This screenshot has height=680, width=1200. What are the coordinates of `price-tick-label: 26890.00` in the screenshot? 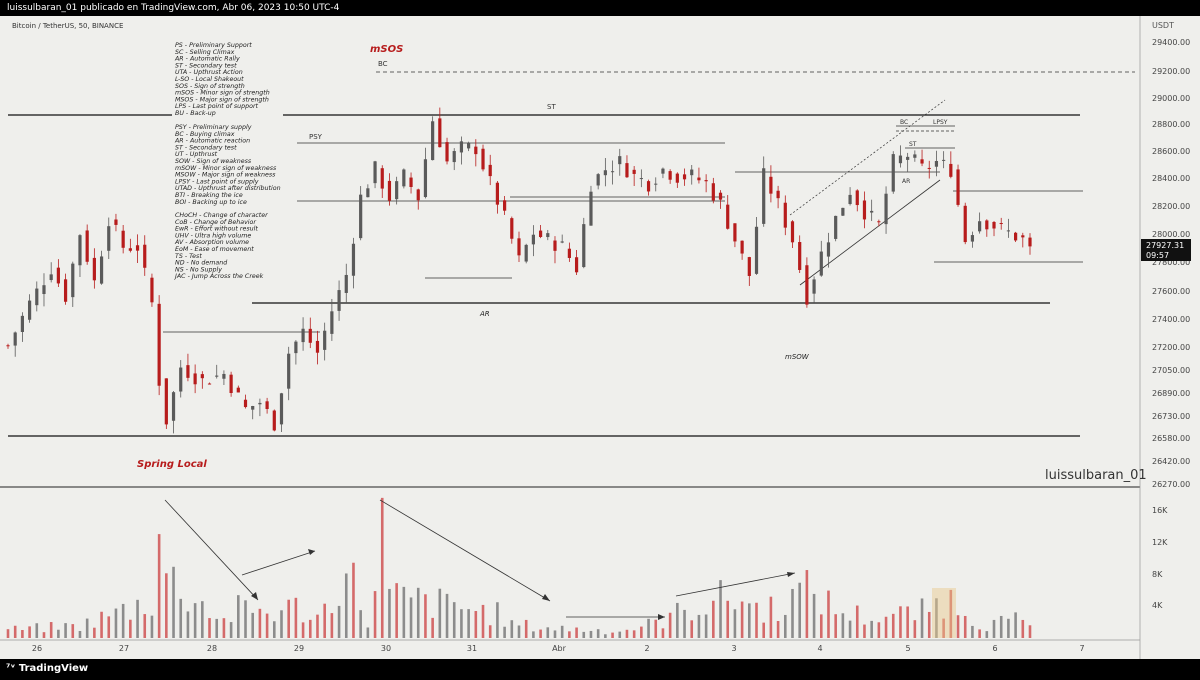 It's located at (1171, 393).